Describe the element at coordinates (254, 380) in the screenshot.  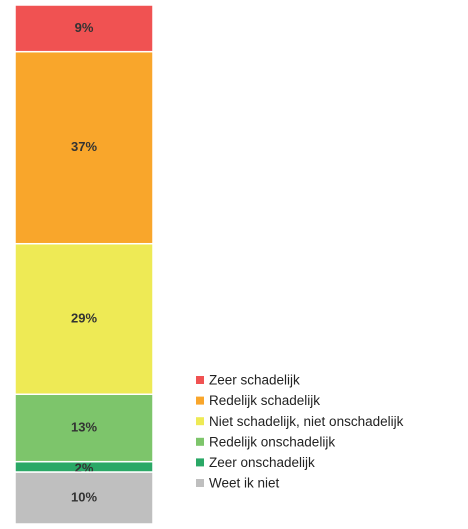
I see `legend-label: Zeer schadelijk` at that location.